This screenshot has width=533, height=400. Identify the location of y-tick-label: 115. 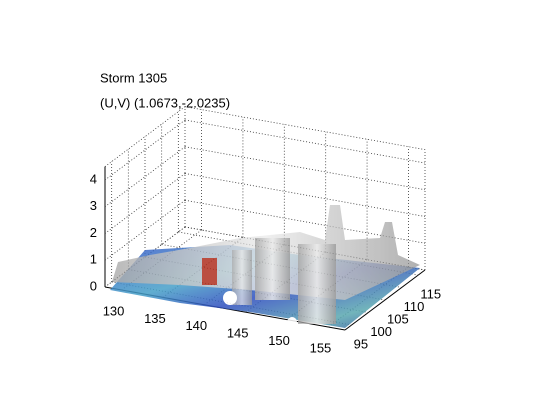
(430, 293).